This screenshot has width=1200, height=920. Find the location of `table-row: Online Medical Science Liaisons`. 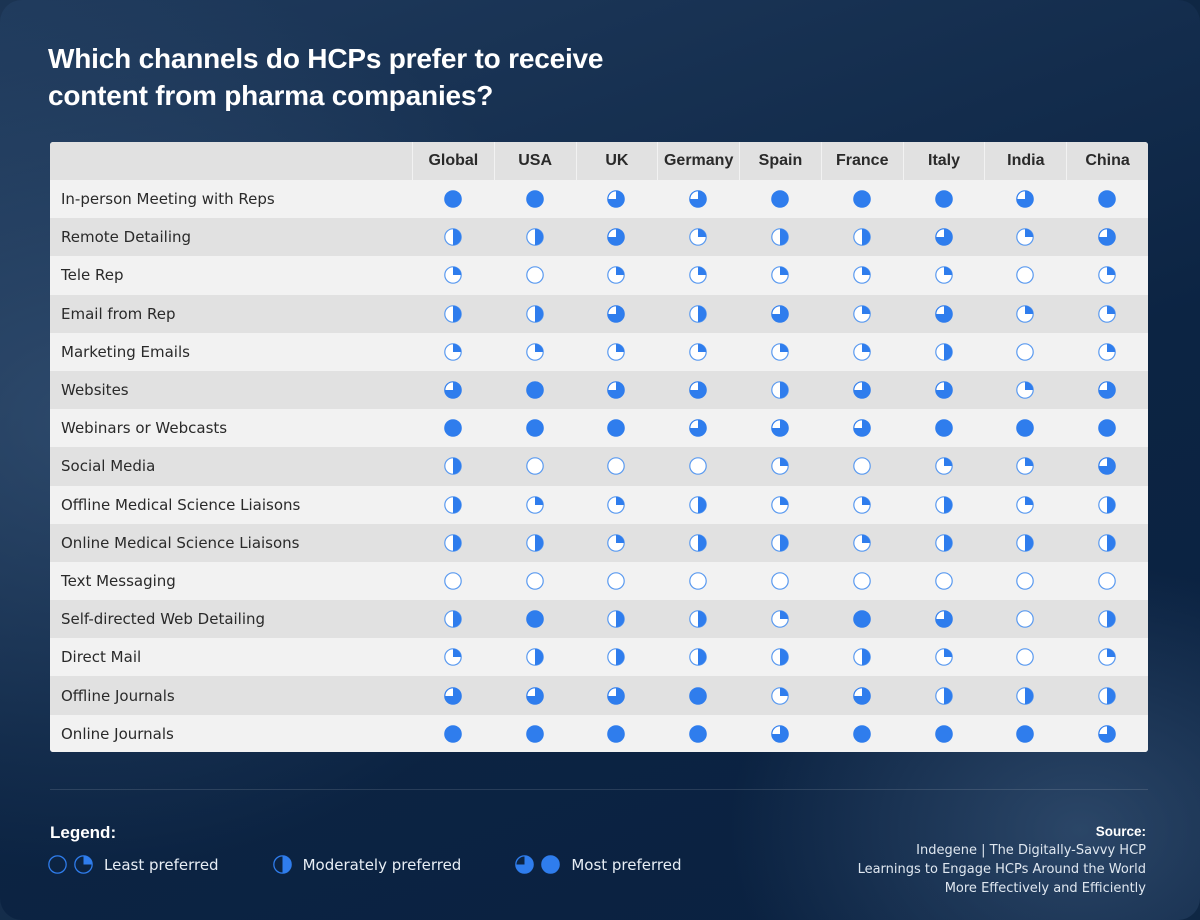

table-row: Online Medical Science Liaisons is located at coordinates (599, 542).